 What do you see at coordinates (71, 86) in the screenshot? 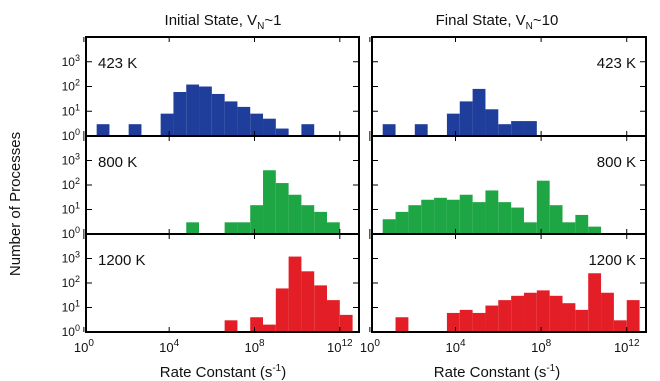
I see `y-tick-label: 10²` at bounding box center [71, 86].